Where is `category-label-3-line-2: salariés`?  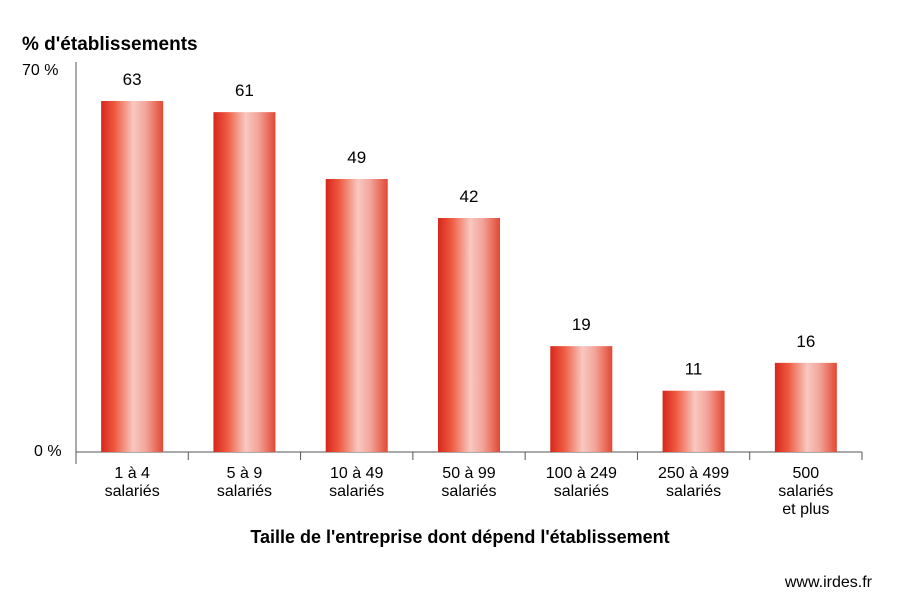
category-label-3-line-2: salariés is located at coordinates (356, 491).